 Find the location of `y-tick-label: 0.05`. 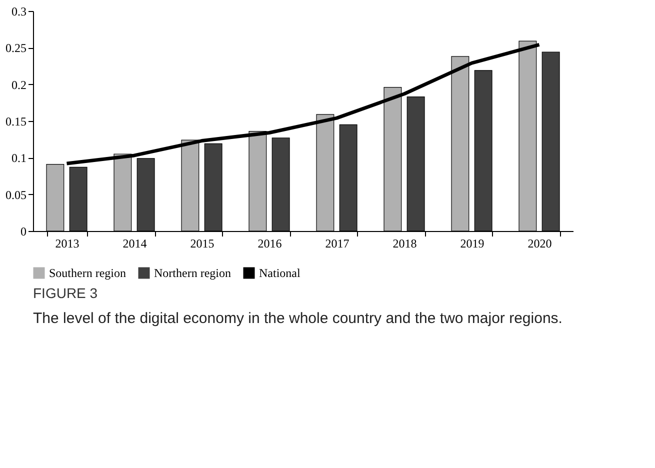

y-tick-label: 0.05 is located at coordinates (16, 195).